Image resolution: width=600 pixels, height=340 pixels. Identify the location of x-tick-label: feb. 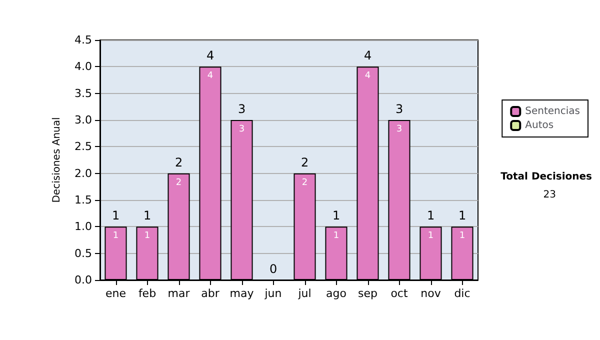
(147, 293).